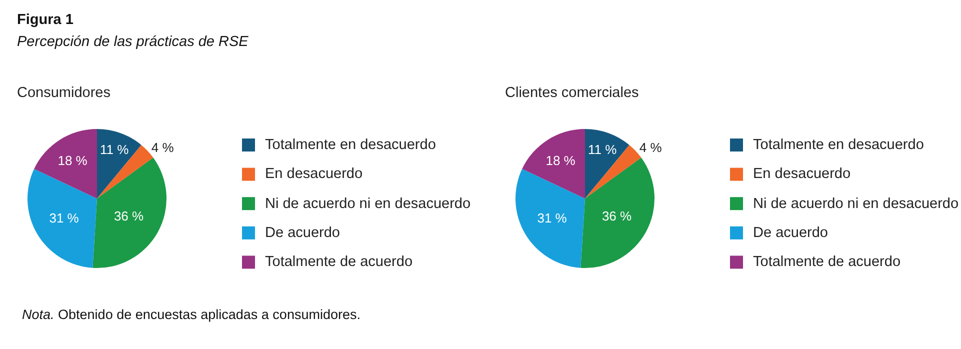 The width and height of the screenshot is (961, 349). What do you see at coordinates (572, 93) in the screenshot?
I see `chart-title: Clientes comerciales` at bounding box center [572, 93].